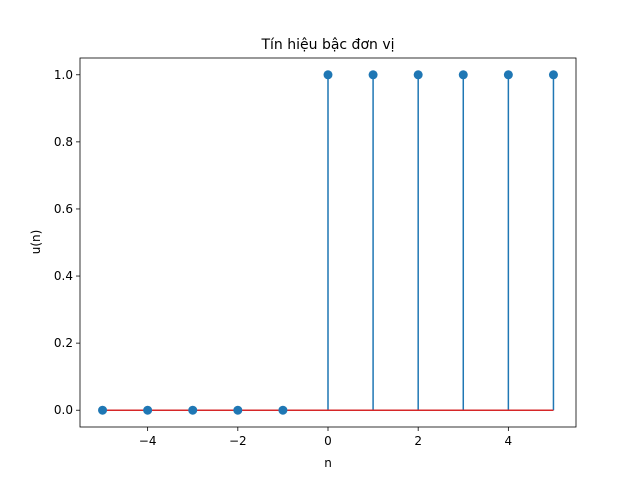 The height and width of the screenshot is (480, 640). I want to click on y-tick-label: 0.6, so click(63, 209).